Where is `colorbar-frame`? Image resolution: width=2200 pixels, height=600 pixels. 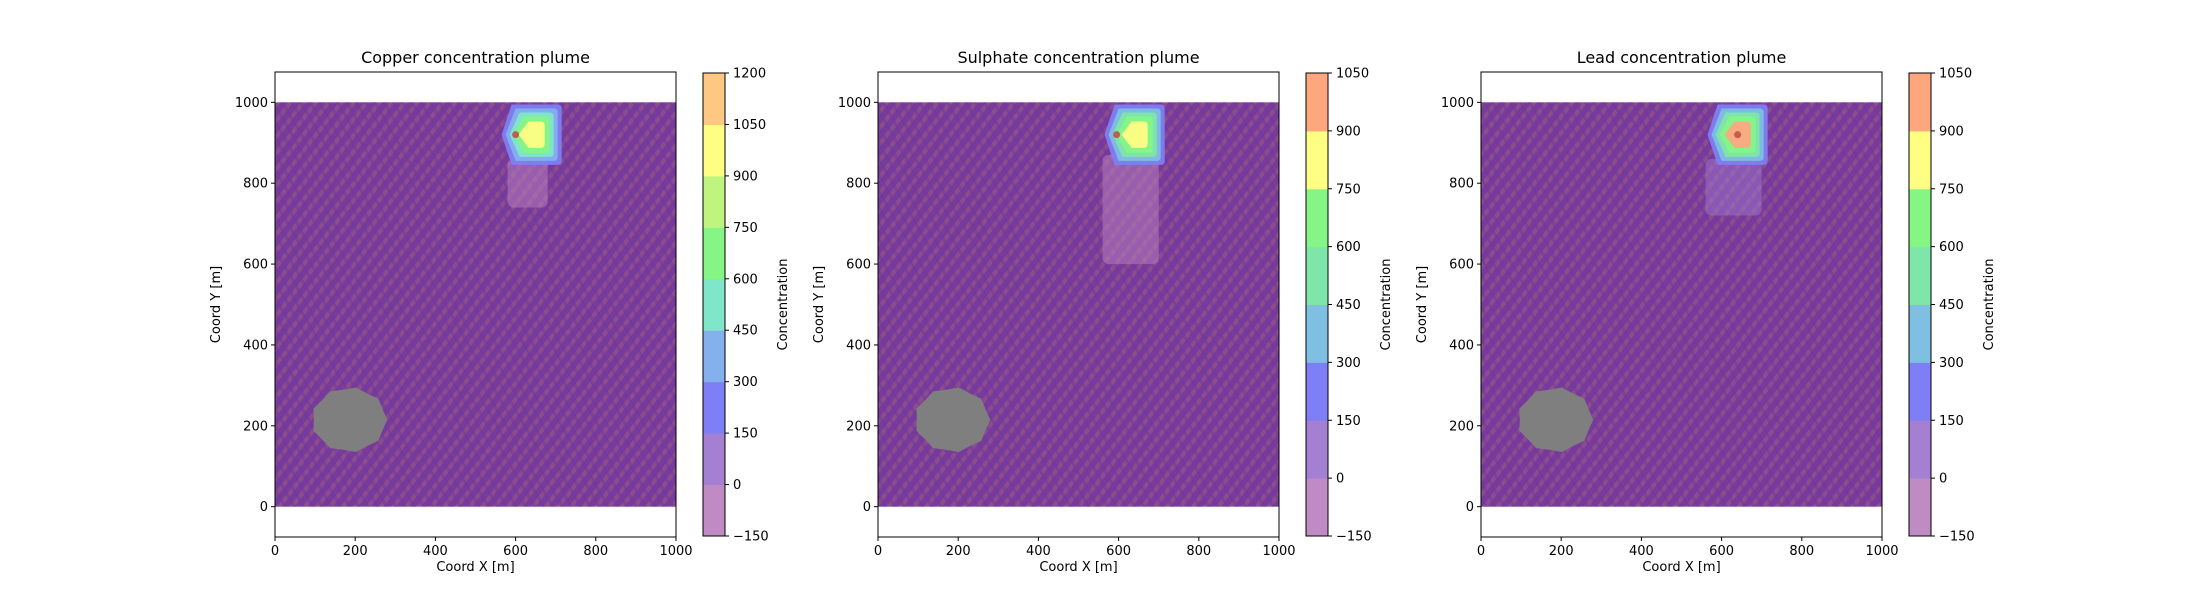
colorbar-frame is located at coordinates (714, 304).